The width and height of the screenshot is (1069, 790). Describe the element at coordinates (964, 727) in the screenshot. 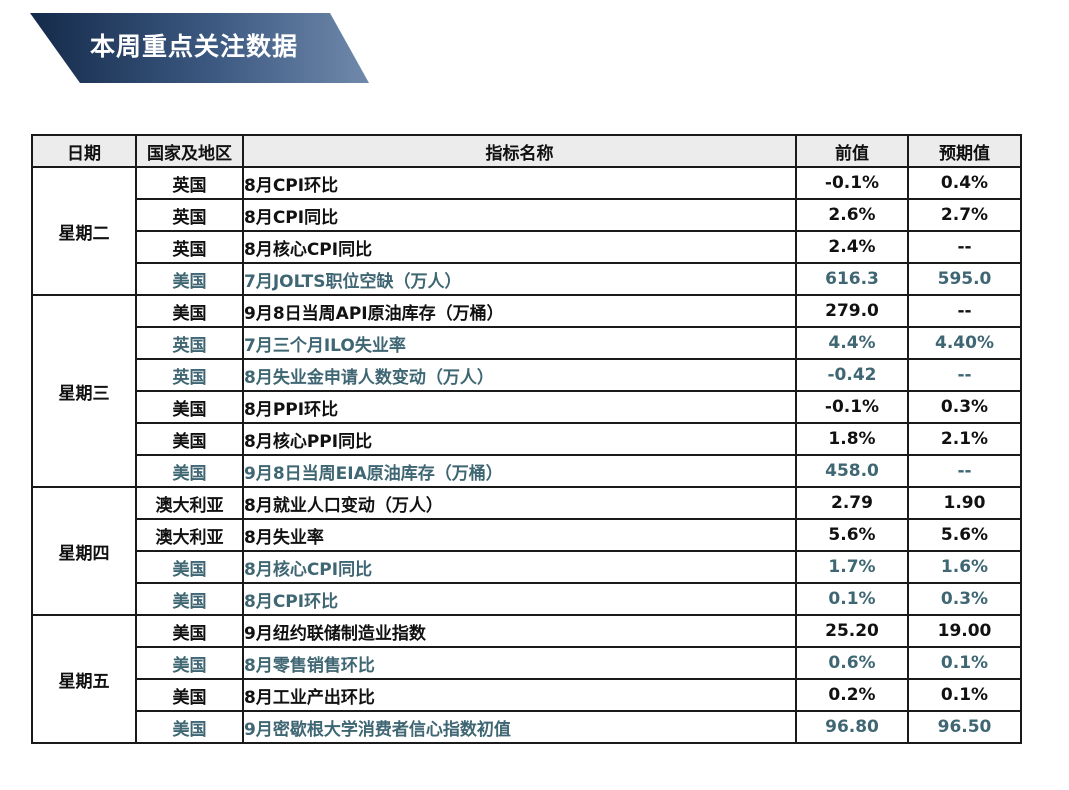

I see `expected-value-cell: 96.50` at that location.